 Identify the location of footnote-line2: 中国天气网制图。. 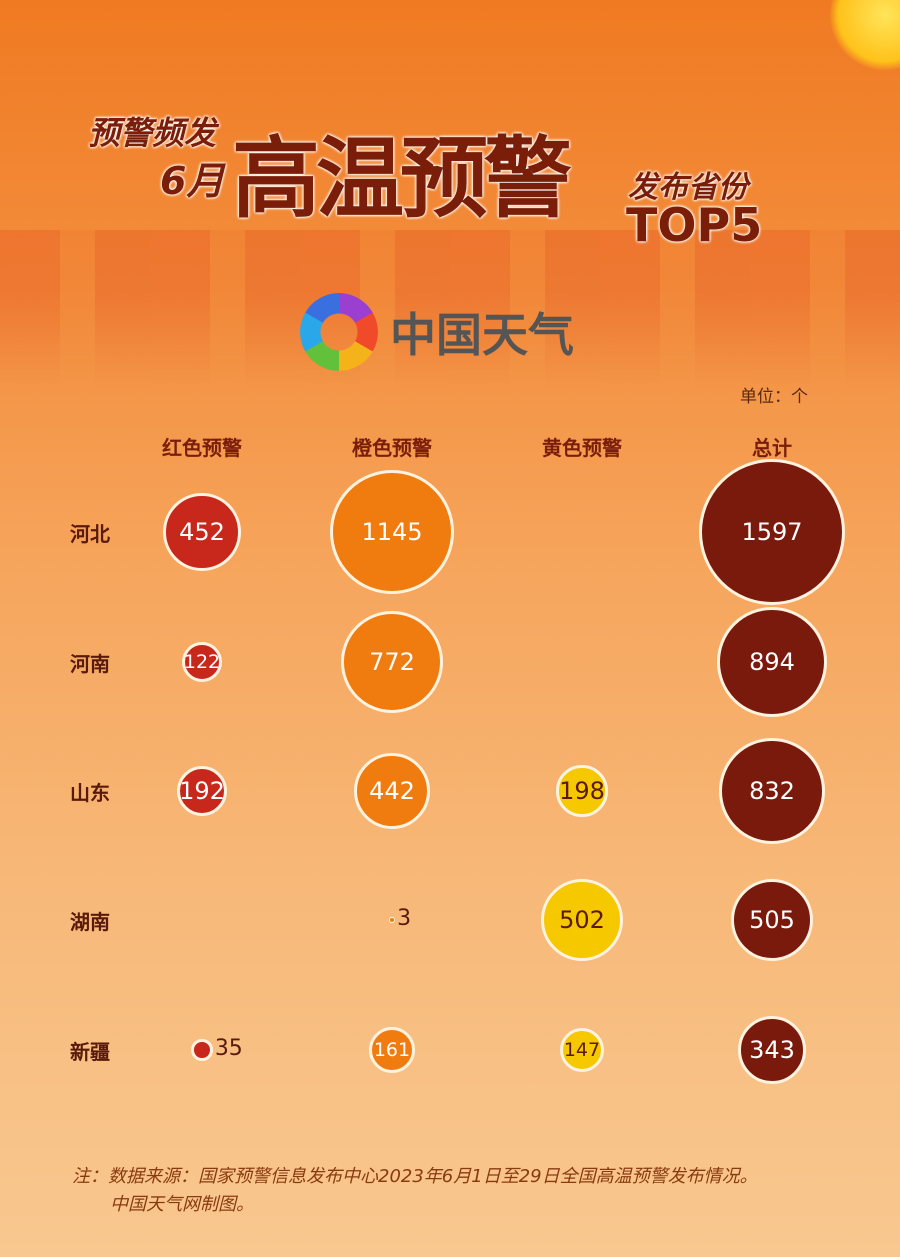
(182, 1204).